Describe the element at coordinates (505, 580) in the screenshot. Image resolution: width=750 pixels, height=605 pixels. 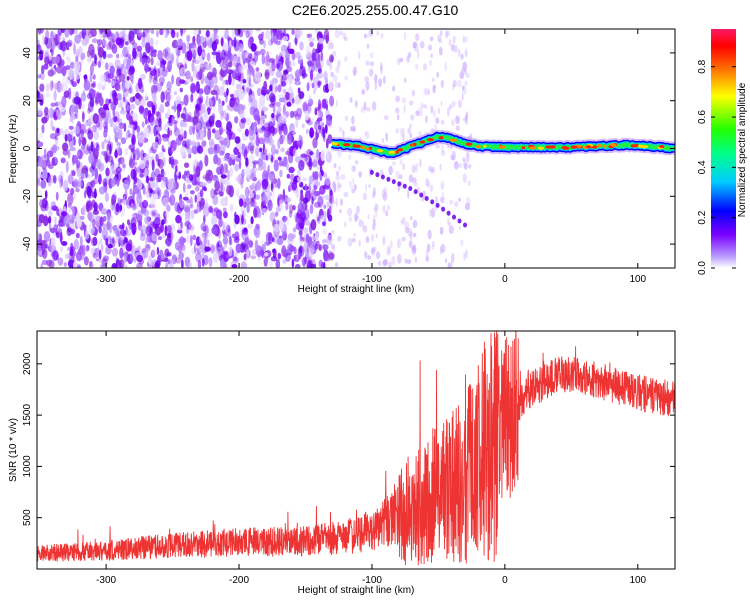
I see `snr-xtick-label: 0` at that location.